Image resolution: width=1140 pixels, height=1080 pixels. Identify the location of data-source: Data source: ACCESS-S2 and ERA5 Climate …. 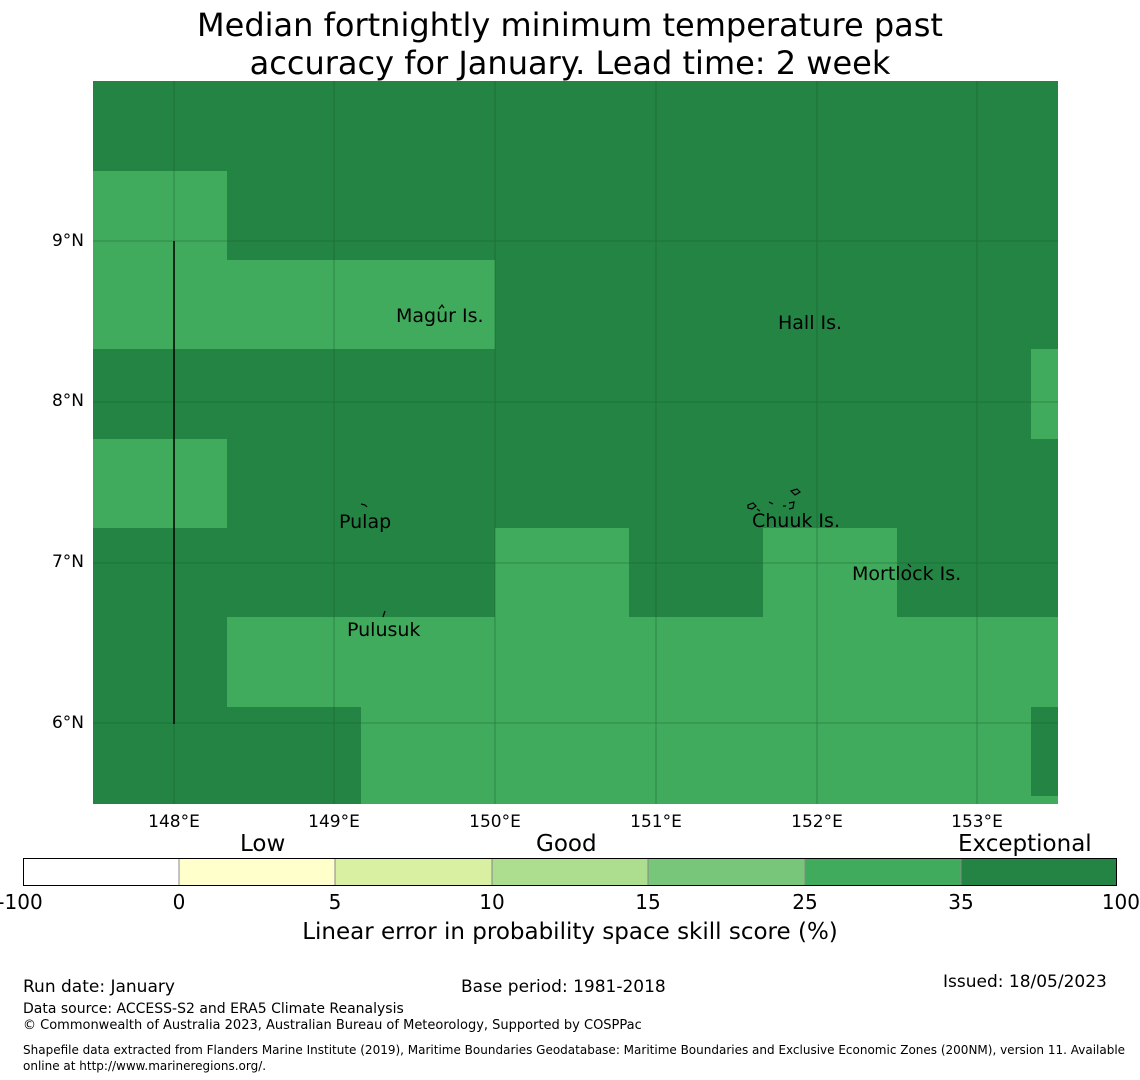
(213, 1009).